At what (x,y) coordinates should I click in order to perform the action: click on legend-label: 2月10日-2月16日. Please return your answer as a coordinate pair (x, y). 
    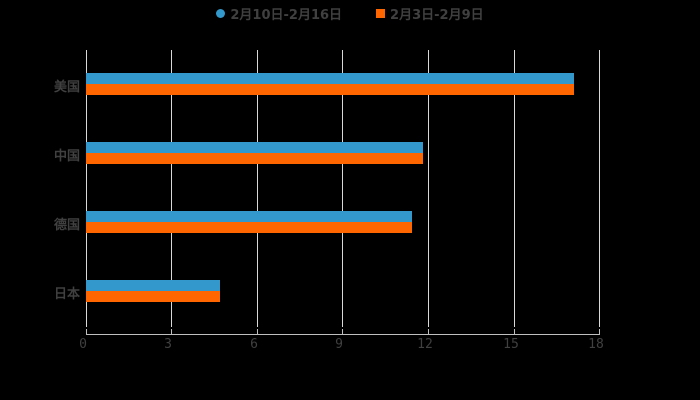
    Looking at the image, I should click on (286, 15).